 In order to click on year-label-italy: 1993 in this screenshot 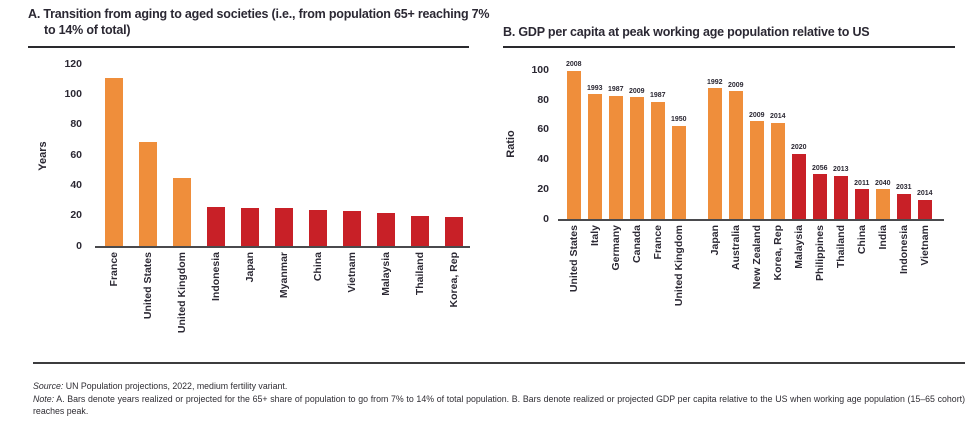, I will do `click(594, 88)`.